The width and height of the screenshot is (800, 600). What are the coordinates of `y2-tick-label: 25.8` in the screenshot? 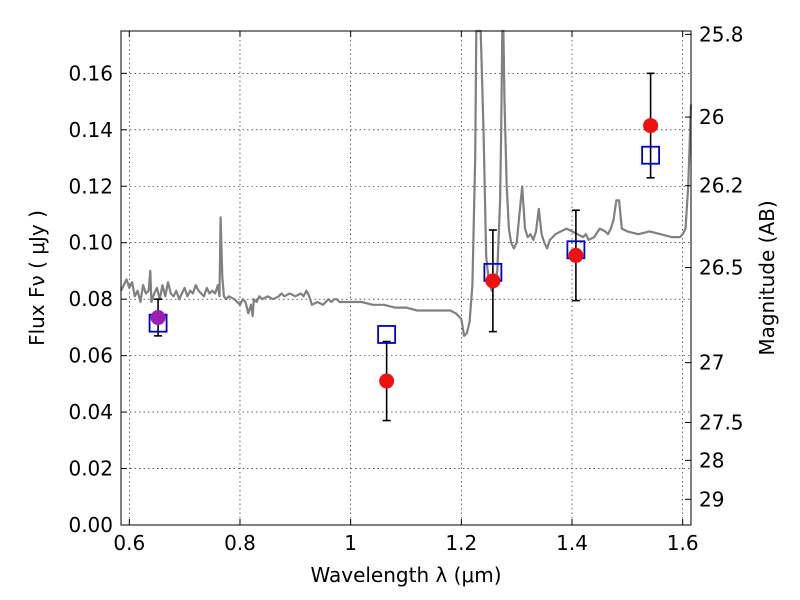 It's located at (721, 34).